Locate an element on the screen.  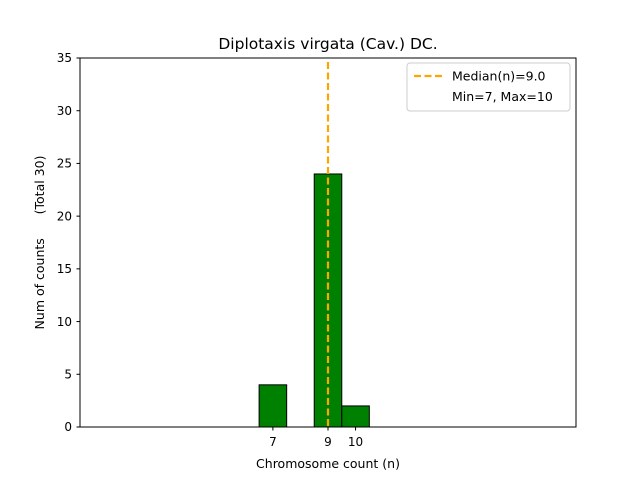
y-tick-label-10: 10 is located at coordinates (64, 322).